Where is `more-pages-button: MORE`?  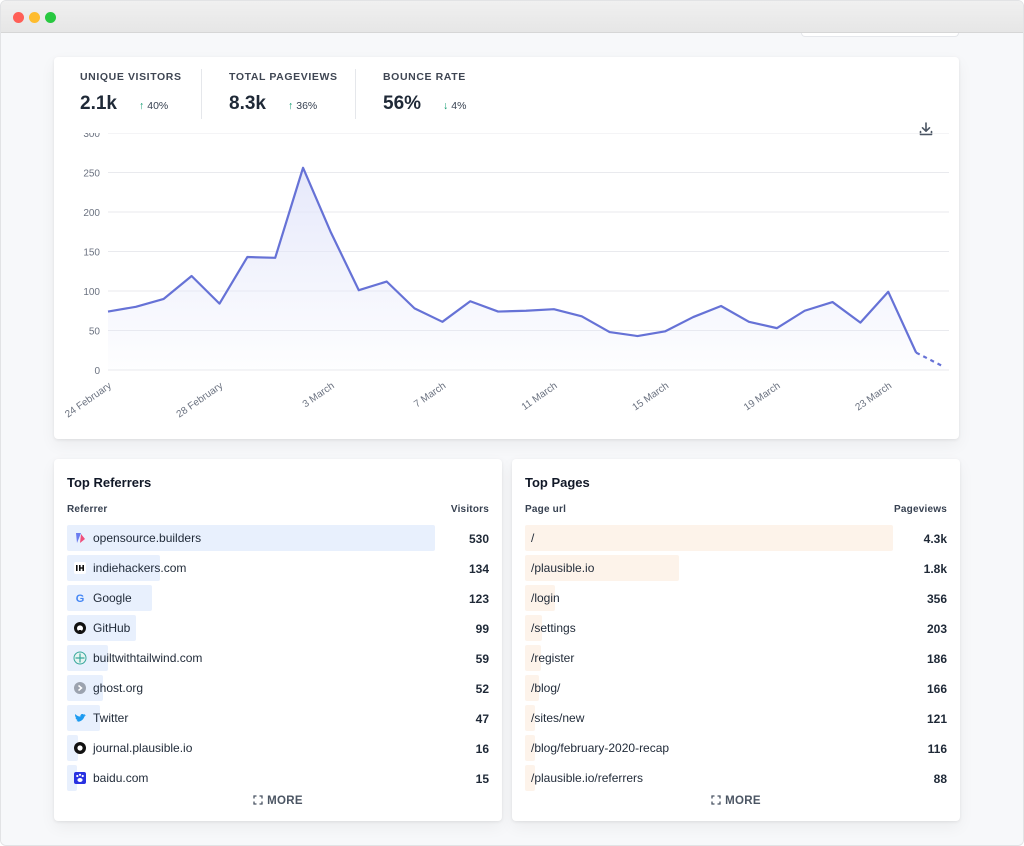
more-pages-button: MORE is located at coordinates (736, 801).